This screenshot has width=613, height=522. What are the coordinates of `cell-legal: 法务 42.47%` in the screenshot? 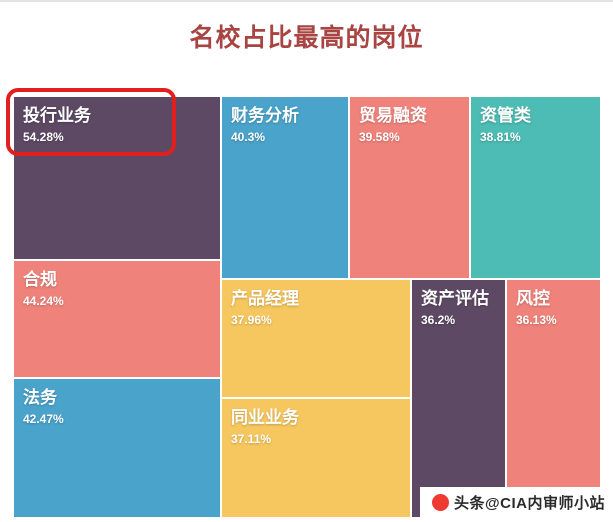 It's located at (117, 448).